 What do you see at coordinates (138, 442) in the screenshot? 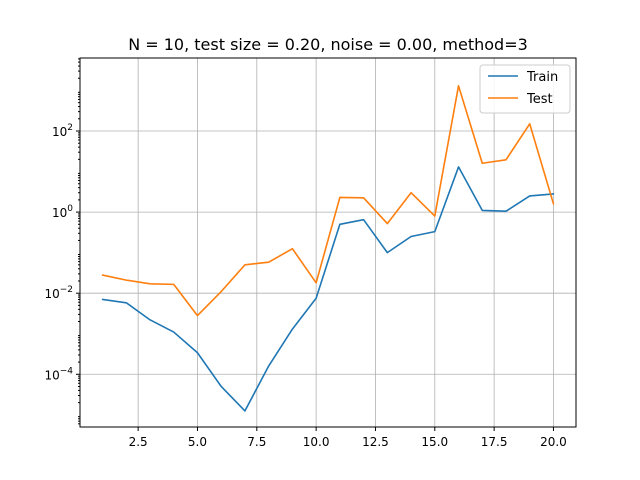
I see `x-tick-label: 2.5` at bounding box center [138, 442].